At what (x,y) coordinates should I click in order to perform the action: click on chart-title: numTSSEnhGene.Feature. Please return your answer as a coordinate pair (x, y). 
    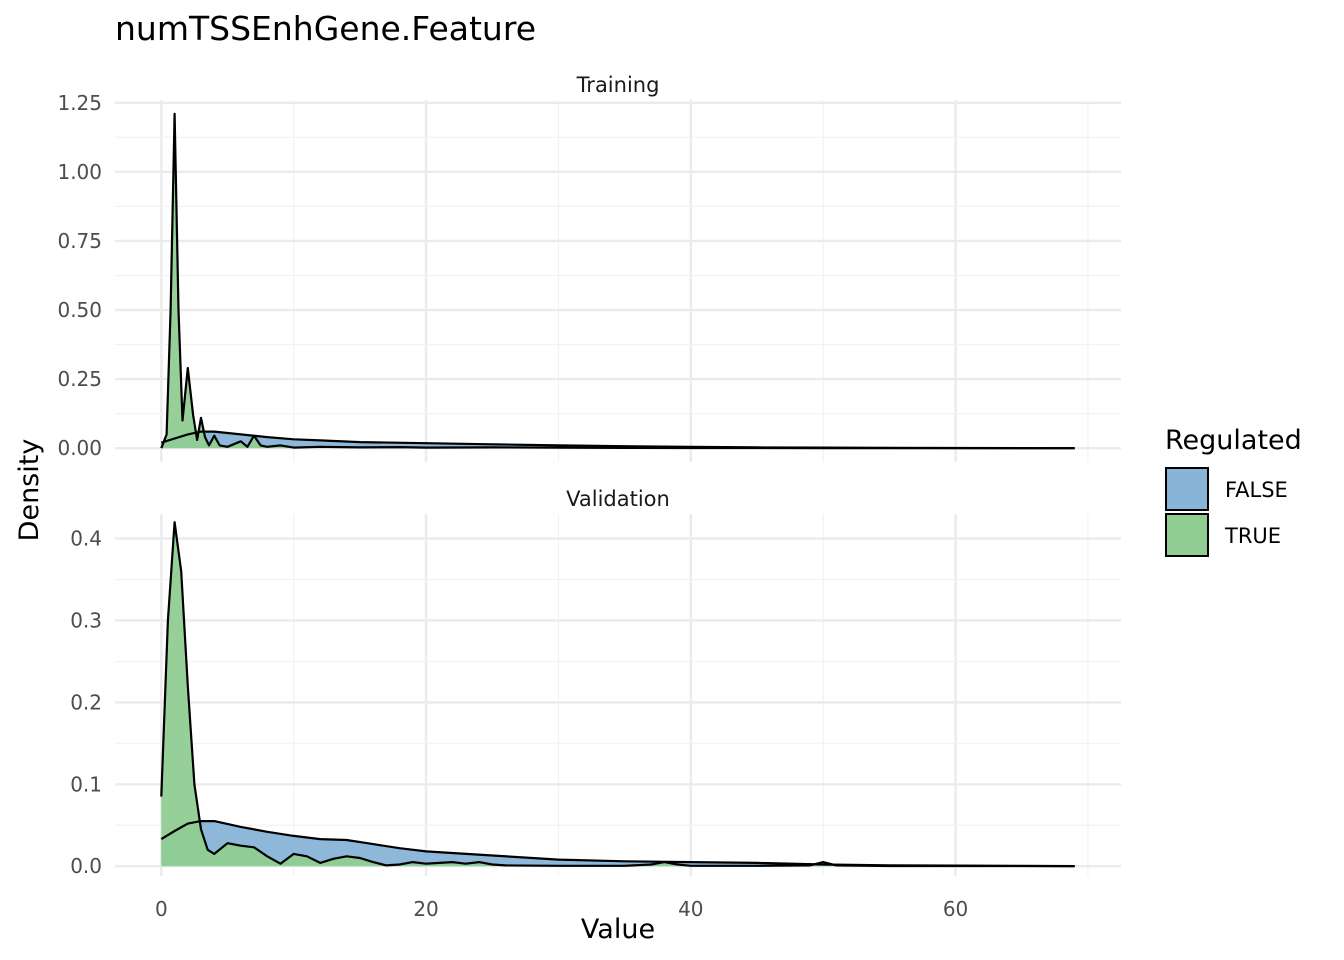
    Looking at the image, I should click on (325, 28).